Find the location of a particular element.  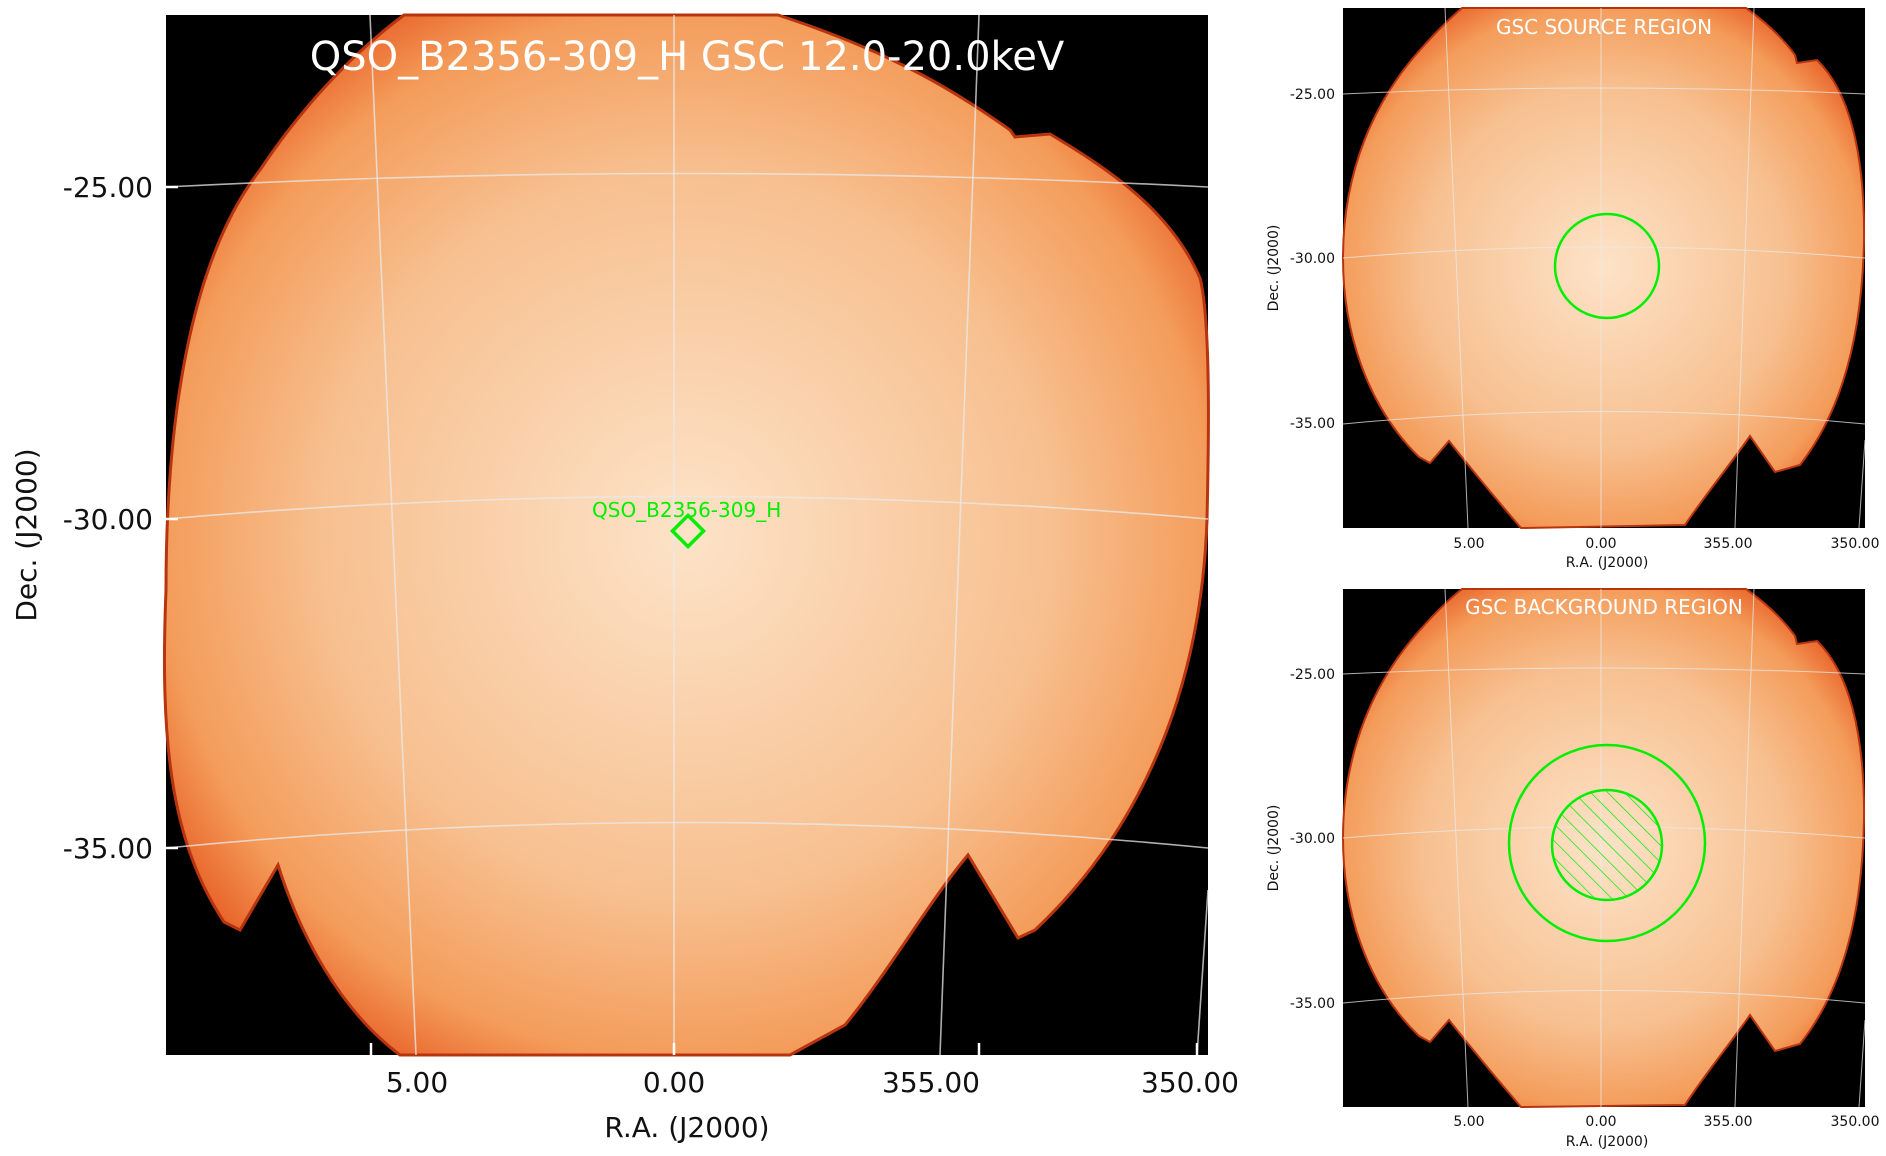

source-y-tick-label-3: -35.00 is located at coordinates (1312, 424).